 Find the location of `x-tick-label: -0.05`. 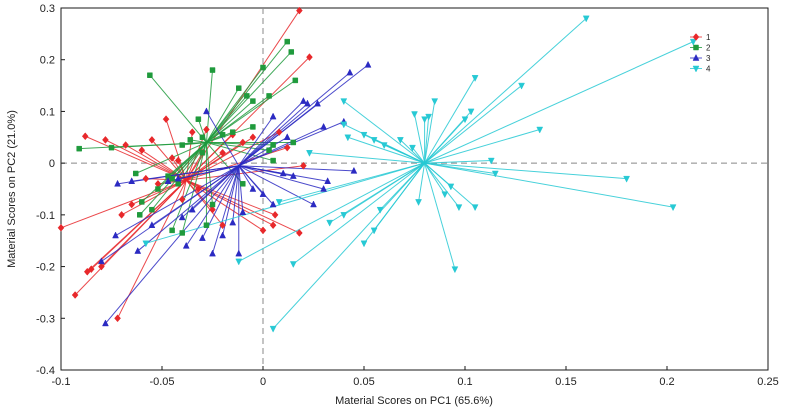

x-tick-label: -0.05 is located at coordinates (161, 382).